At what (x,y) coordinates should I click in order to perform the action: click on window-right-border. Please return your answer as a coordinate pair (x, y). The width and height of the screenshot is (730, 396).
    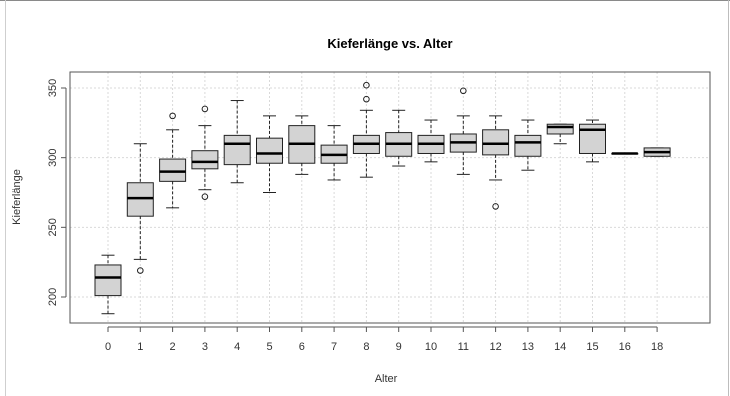
    Looking at the image, I should click on (728, 198).